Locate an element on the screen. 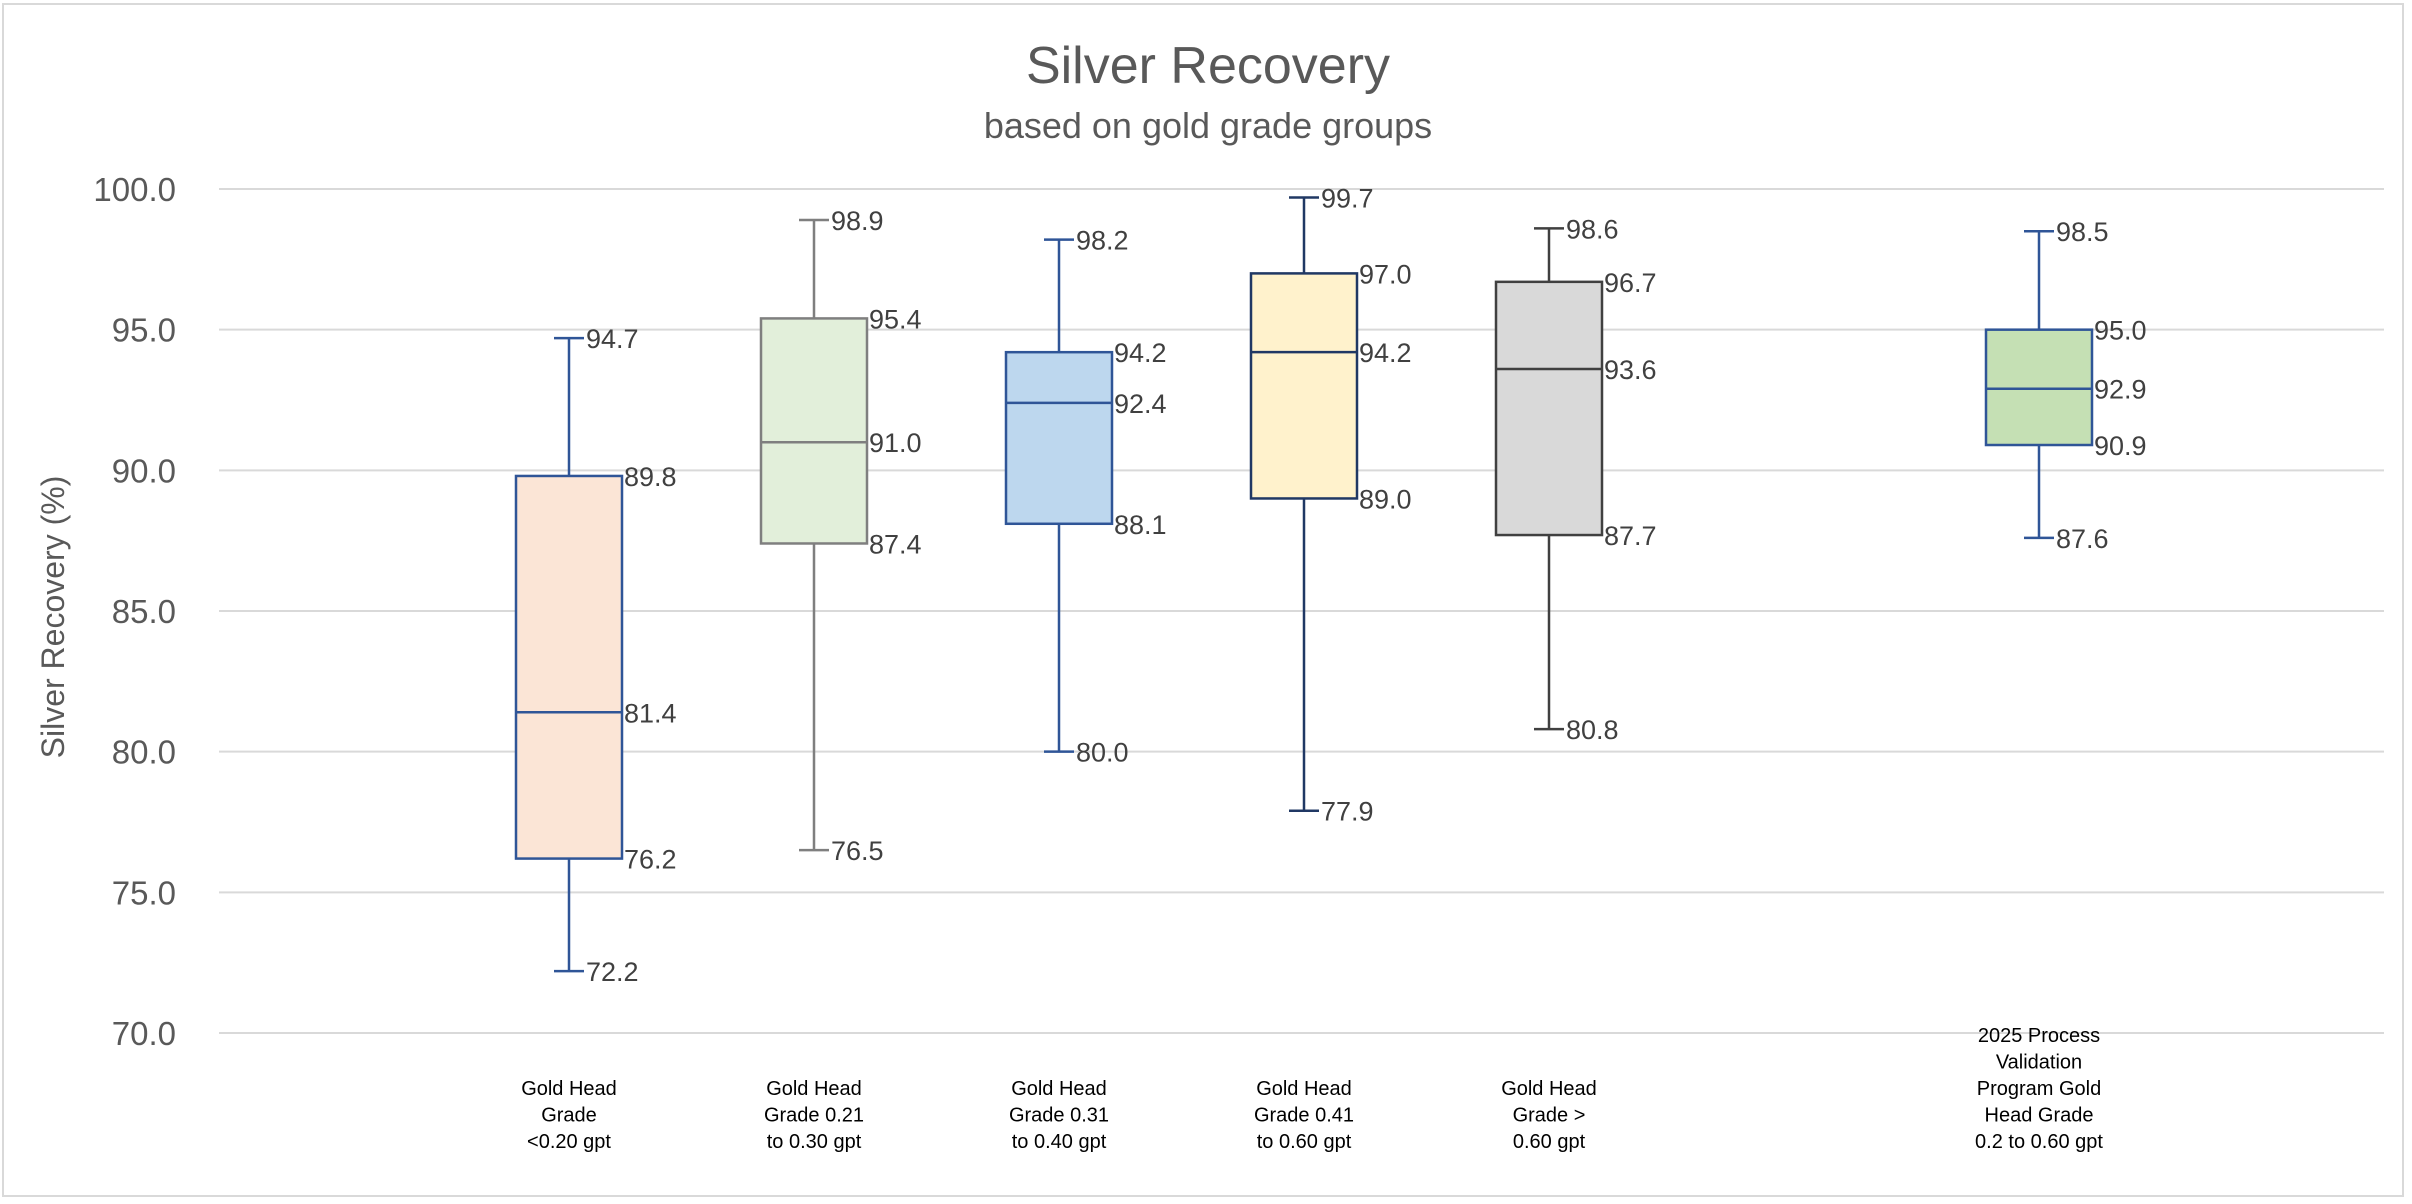 Image resolution: width=2412 pixels, height=1204 pixels. category-label-line: Program Gold is located at coordinates (2039, 1089).